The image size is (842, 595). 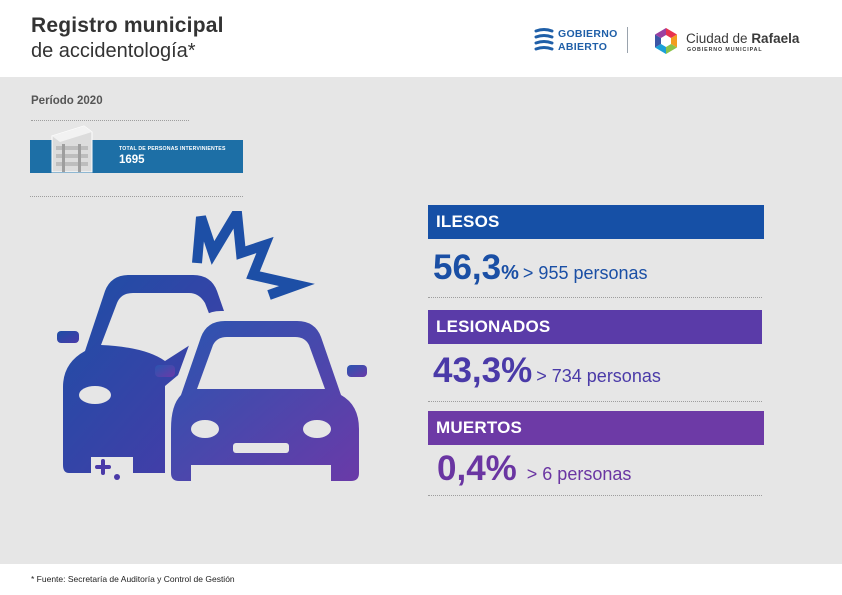 What do you see at coordinates (725, 50) in the screenshot?
I see `rafaela-subtitle: GOBIERNO MUNICIPAL` at bounding box center [725, 50].